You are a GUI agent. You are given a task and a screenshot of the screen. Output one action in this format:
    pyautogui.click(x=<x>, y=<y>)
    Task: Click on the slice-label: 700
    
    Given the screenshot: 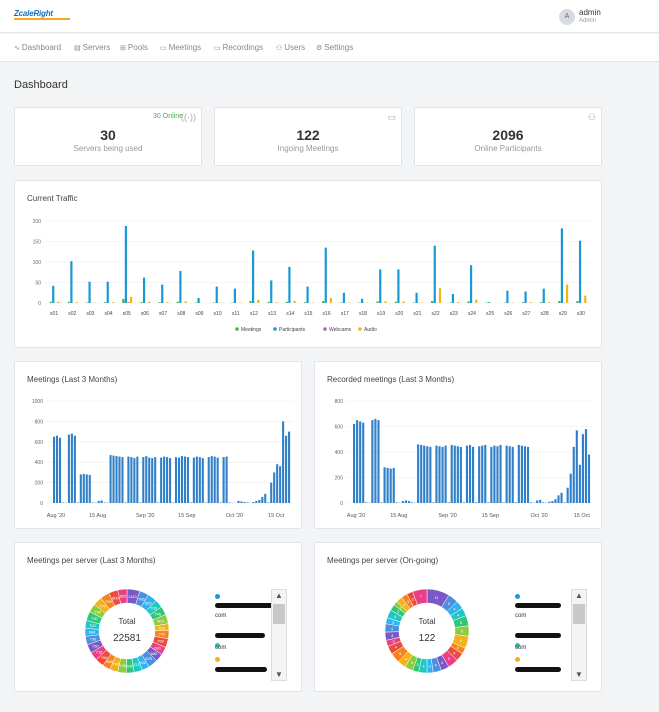 What is the action you would take?
    pyautogui.click(x=92, y=625)
    